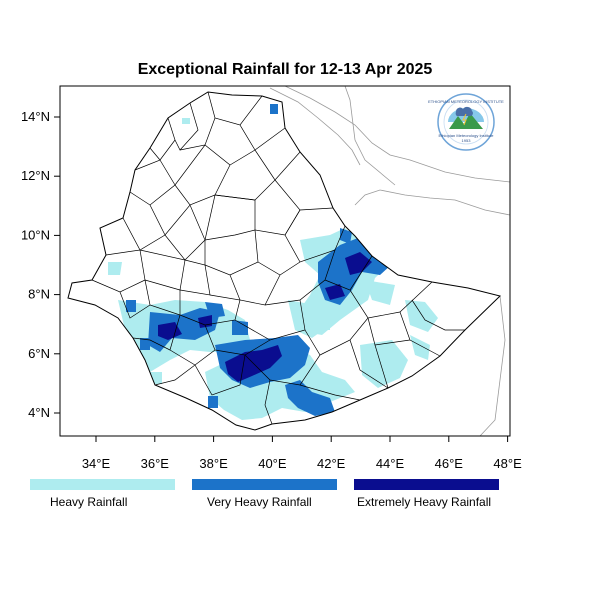 This screenshot has width=600, height=600. I want to click on legend-swatch-very-heavy, so click(264, 484).